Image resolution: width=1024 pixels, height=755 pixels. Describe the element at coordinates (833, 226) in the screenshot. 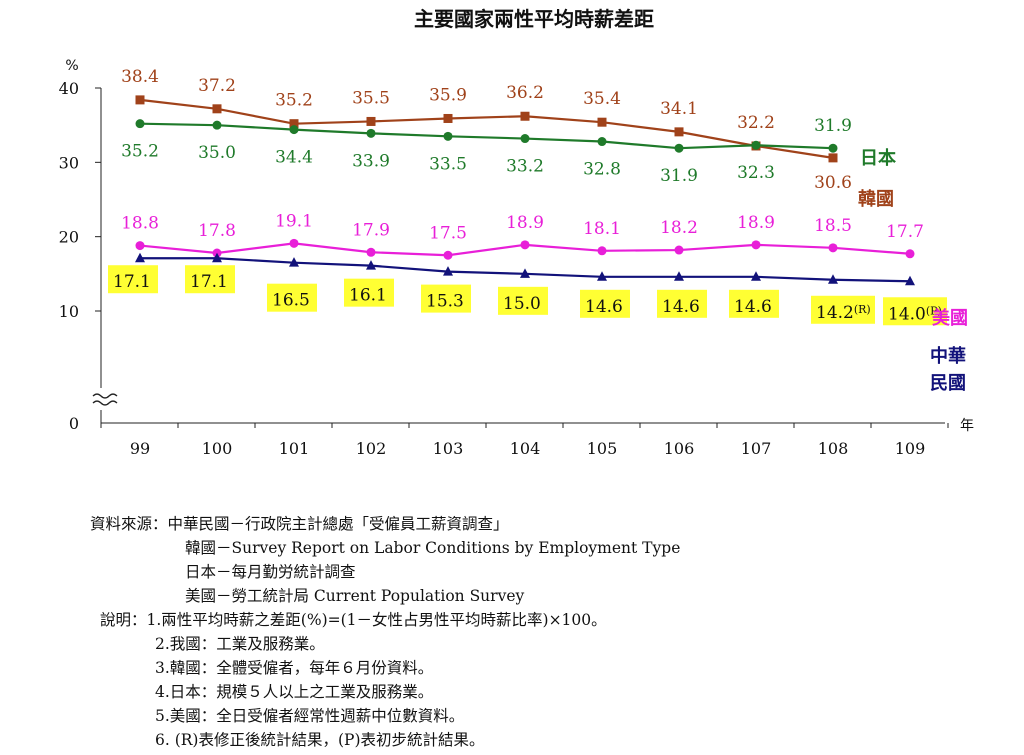

I see `data-label: 18.5` at that location.